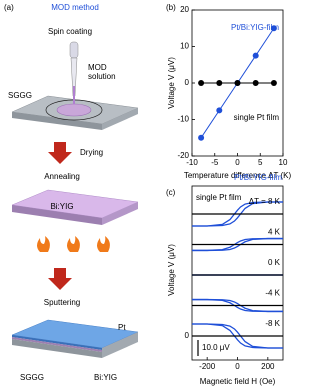 The width and height of the screenshot is (320, 389). I want to click on step-label: Annealing, so click(62, 176).